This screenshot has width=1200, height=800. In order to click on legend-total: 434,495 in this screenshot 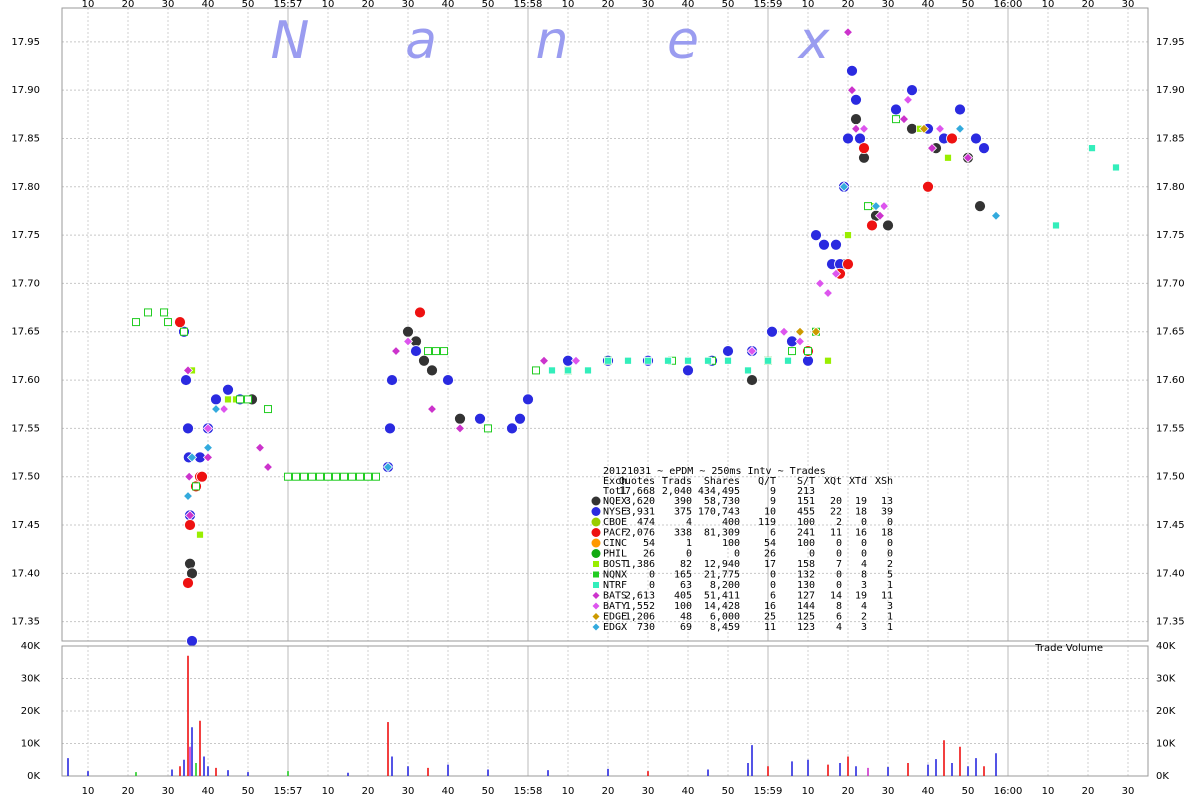, I will do `click(719, 491)`.